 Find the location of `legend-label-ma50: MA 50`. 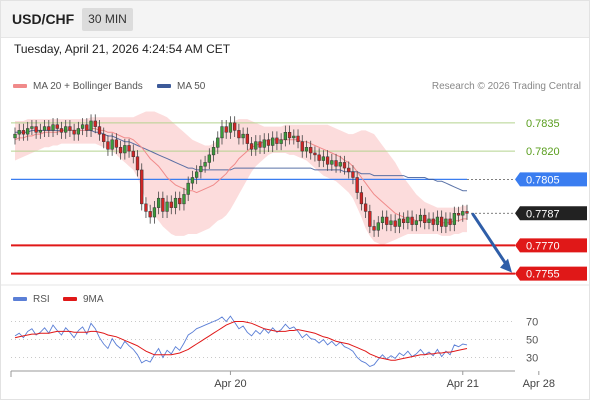

legend-label-ma50: MA 50 is located at coordinates (191, 86).